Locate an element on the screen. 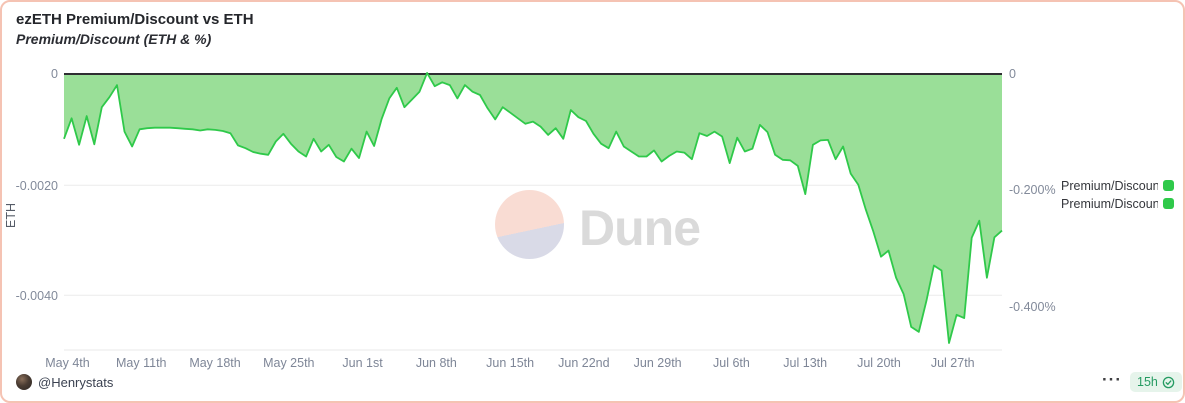 This screenshot has height=403, width=1185. y-right-tick-0: 0 is located at coordinates (1012, 74).